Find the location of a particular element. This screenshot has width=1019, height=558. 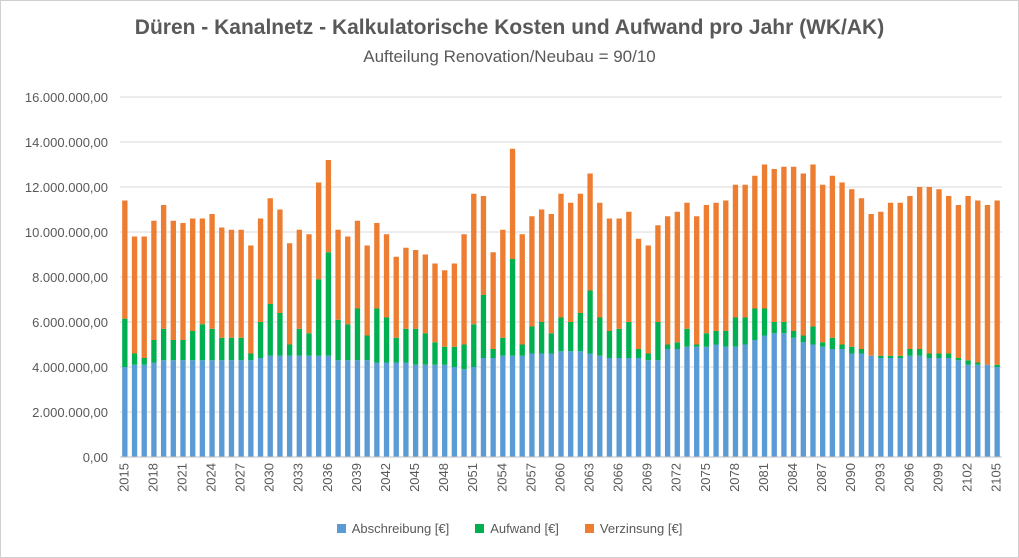

x-tick-label: 2060 is located at coordinates (559, 477).